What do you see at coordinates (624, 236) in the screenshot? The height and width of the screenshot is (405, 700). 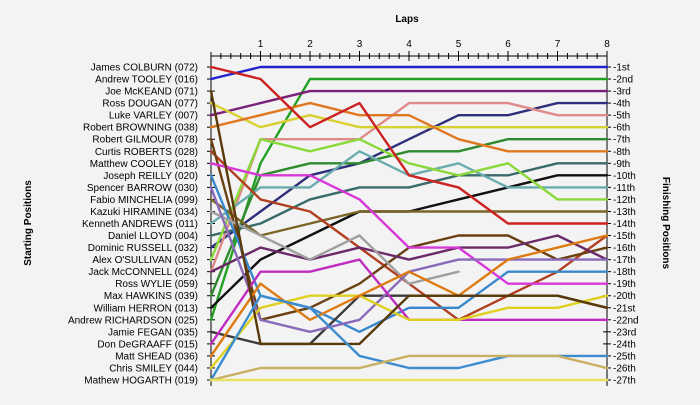 I see `finishing-position-label: -15th` at bounding box center [624, 236].